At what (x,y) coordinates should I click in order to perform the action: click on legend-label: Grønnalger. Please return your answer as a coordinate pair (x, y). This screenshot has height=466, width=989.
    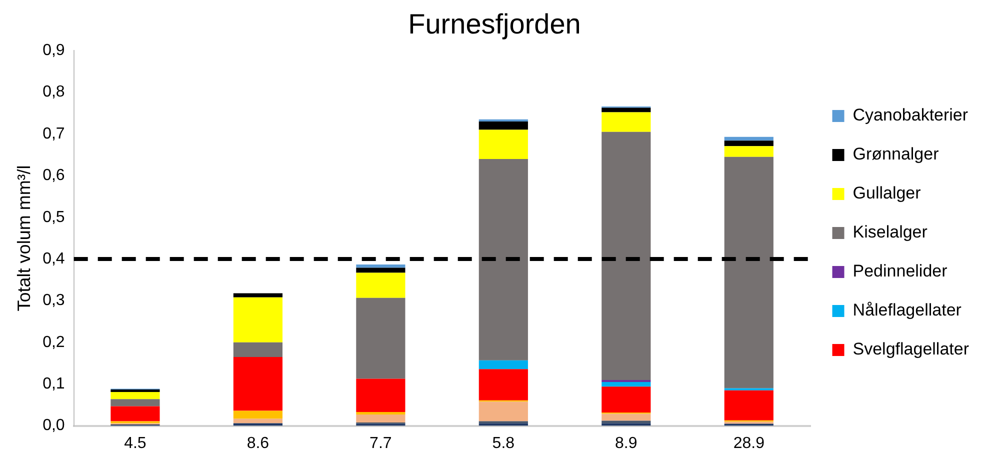
    Looking at the image, I should click on (896, 154).